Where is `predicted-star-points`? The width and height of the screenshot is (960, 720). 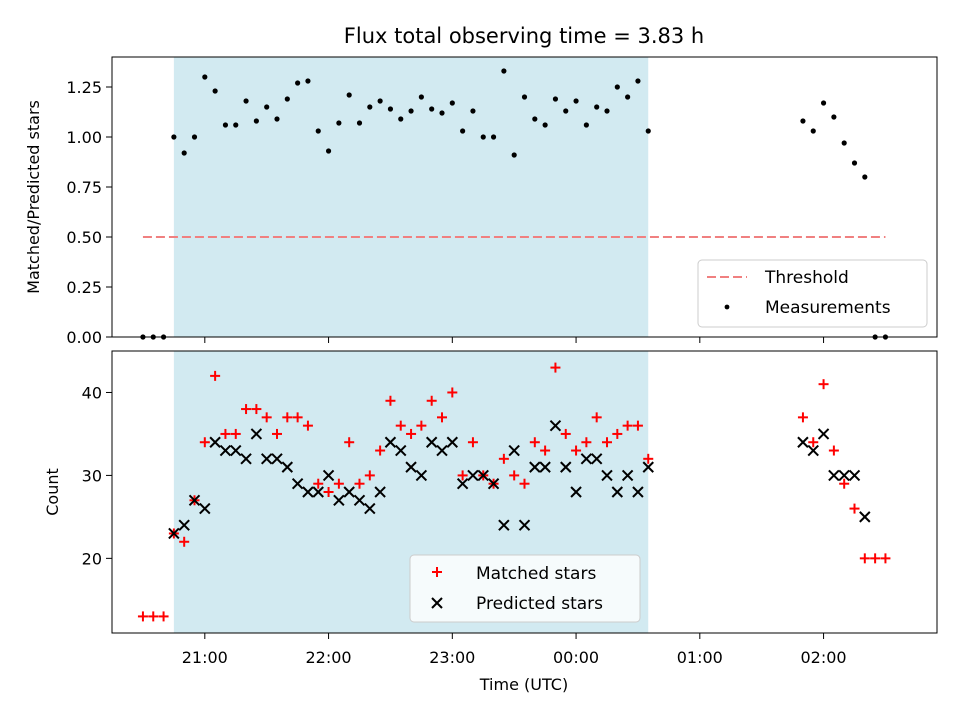
predicted-star-points is located at coordinates (519, 479).